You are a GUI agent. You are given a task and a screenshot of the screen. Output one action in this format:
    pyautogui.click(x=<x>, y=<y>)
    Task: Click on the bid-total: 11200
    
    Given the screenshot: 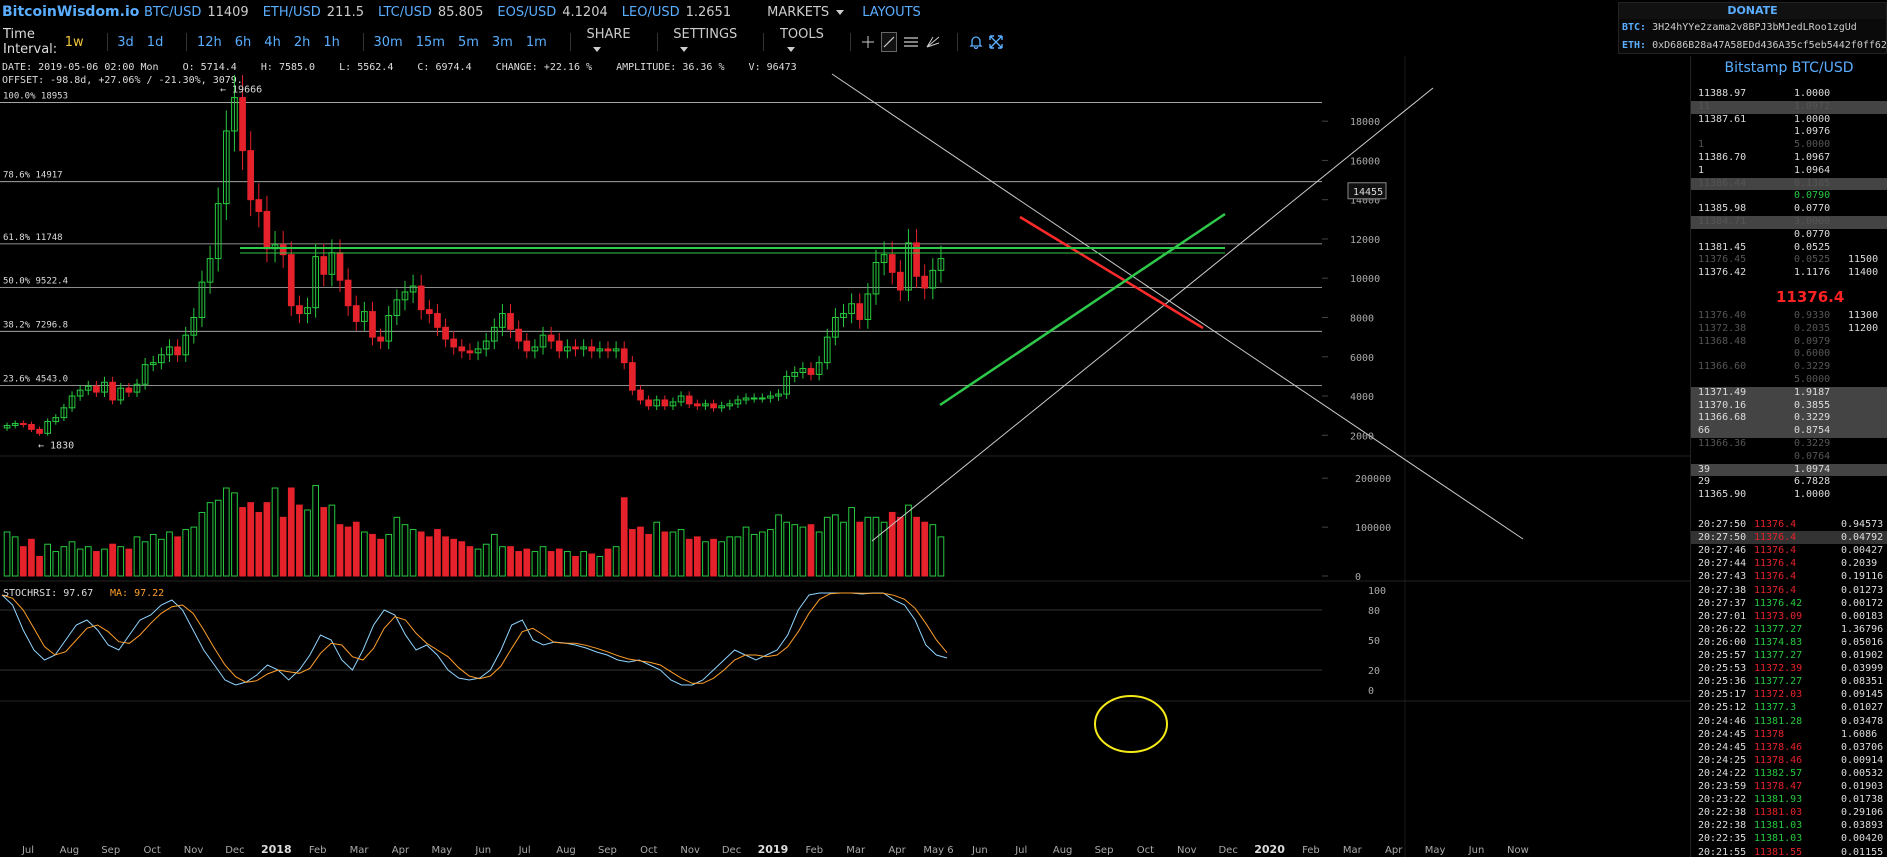 What is the action you would take?
    pyautogui.click(x=1867, y=329)
    